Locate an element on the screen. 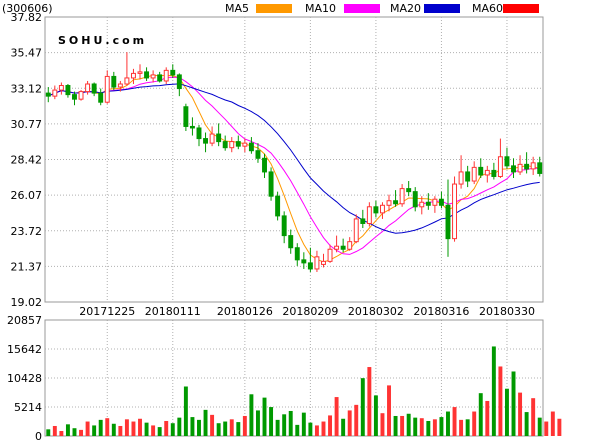  price-tick-label: 35.47 is located at coordinates (27, 53).